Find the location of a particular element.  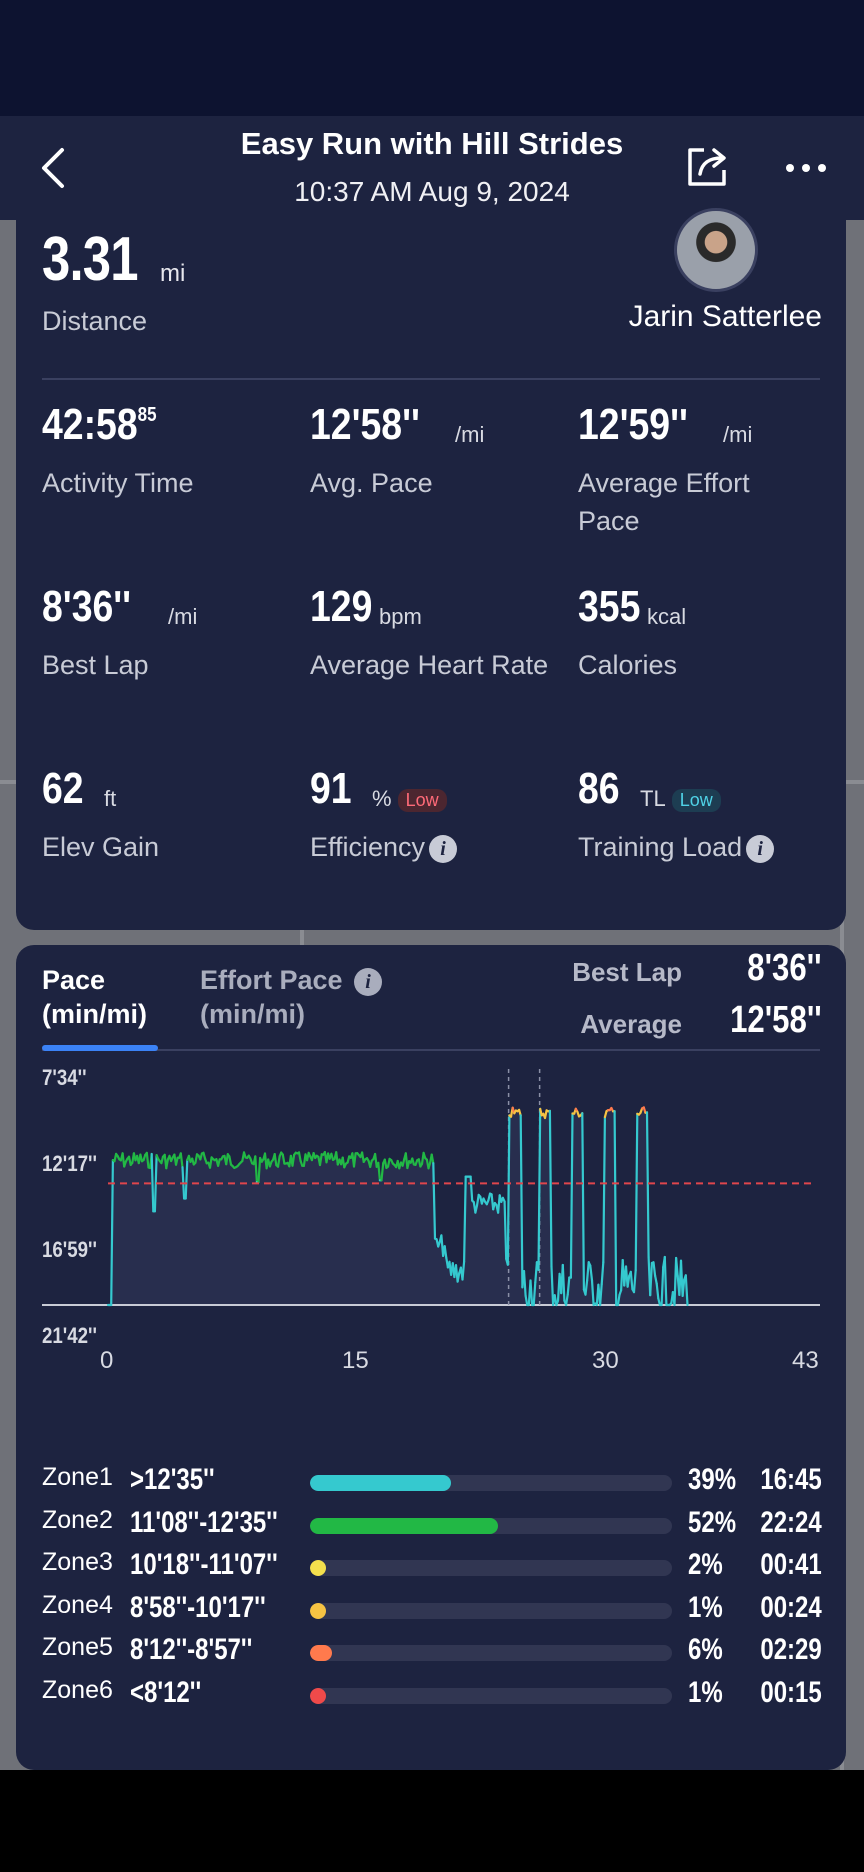

back-button is located at coordinates (54, 168).